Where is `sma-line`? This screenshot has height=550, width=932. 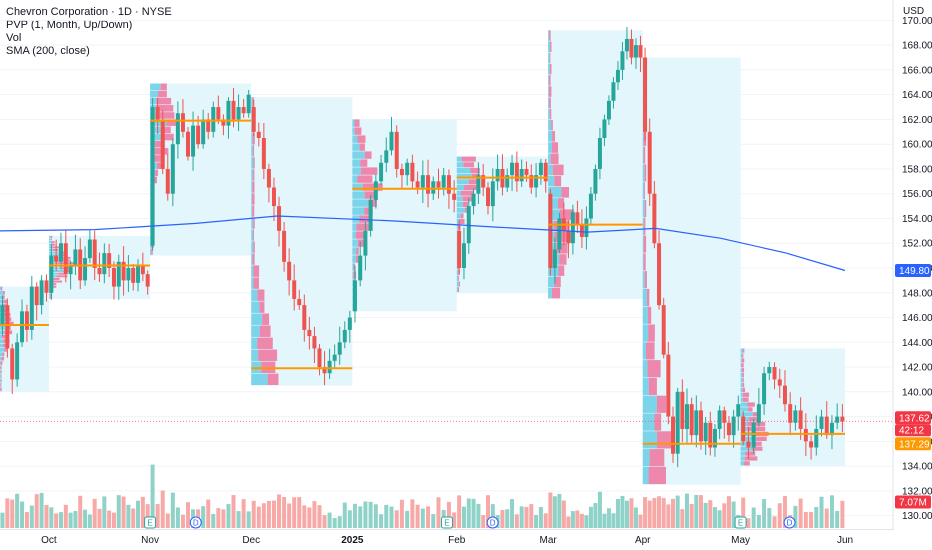
sma-line is located at coordinates (423, 243).